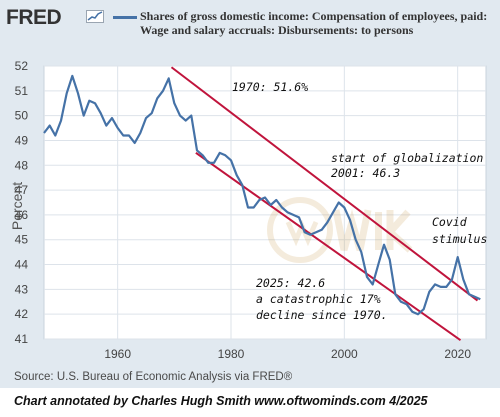  Describe the element at coordinates (344, 354) in the screenshot. I see `x-tick-label: 2000` at that location.